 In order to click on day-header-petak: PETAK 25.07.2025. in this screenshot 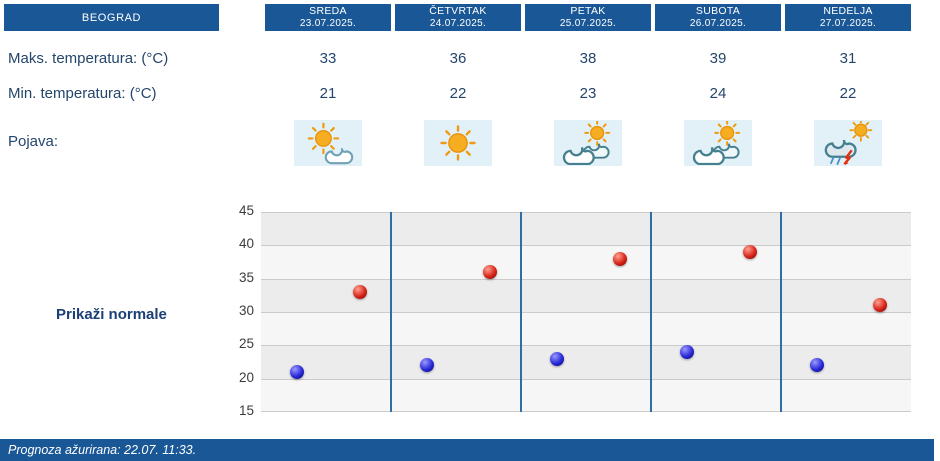, I will do `click(588, 17)`.